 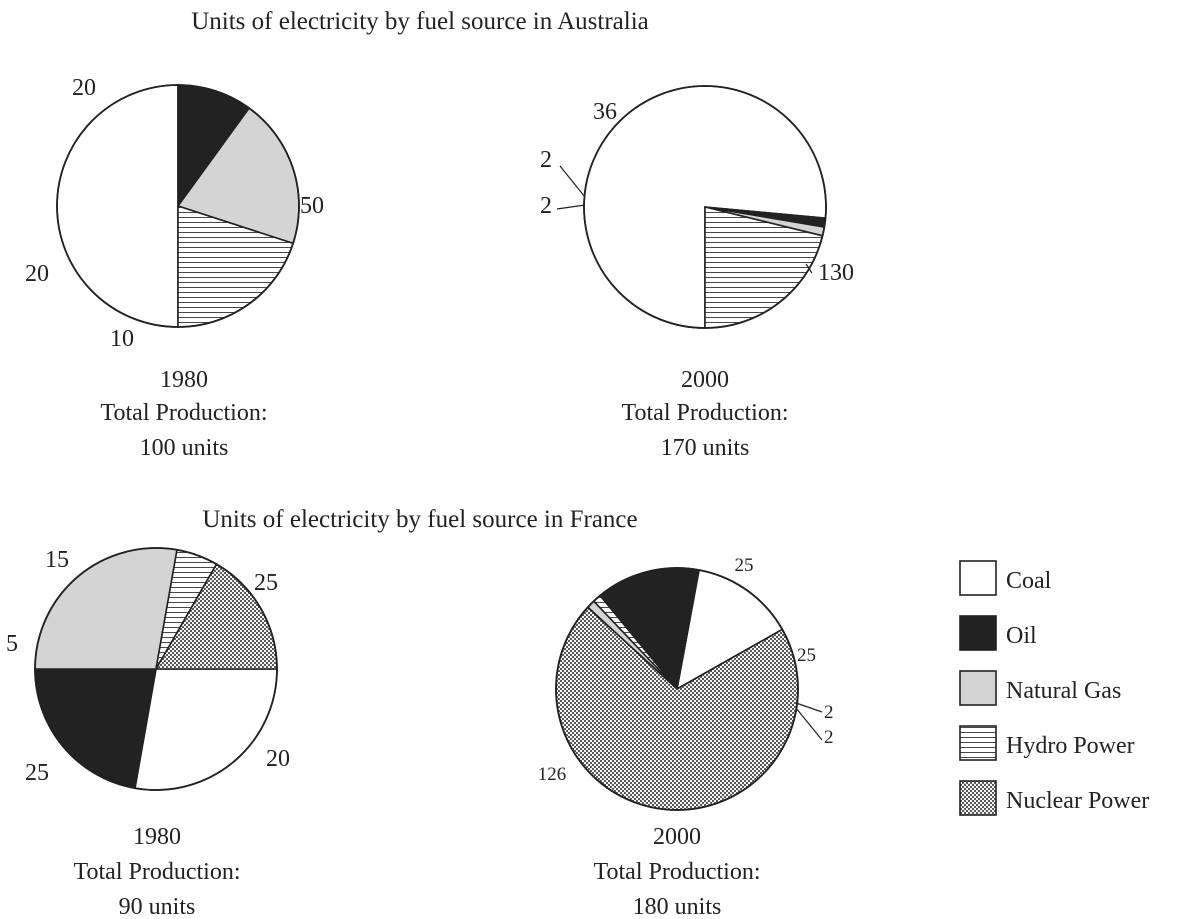 What do you see at coordinates (677, 906) in the screenshot?
I see `caption-total: 180 units` at bounding box center [677, 906].